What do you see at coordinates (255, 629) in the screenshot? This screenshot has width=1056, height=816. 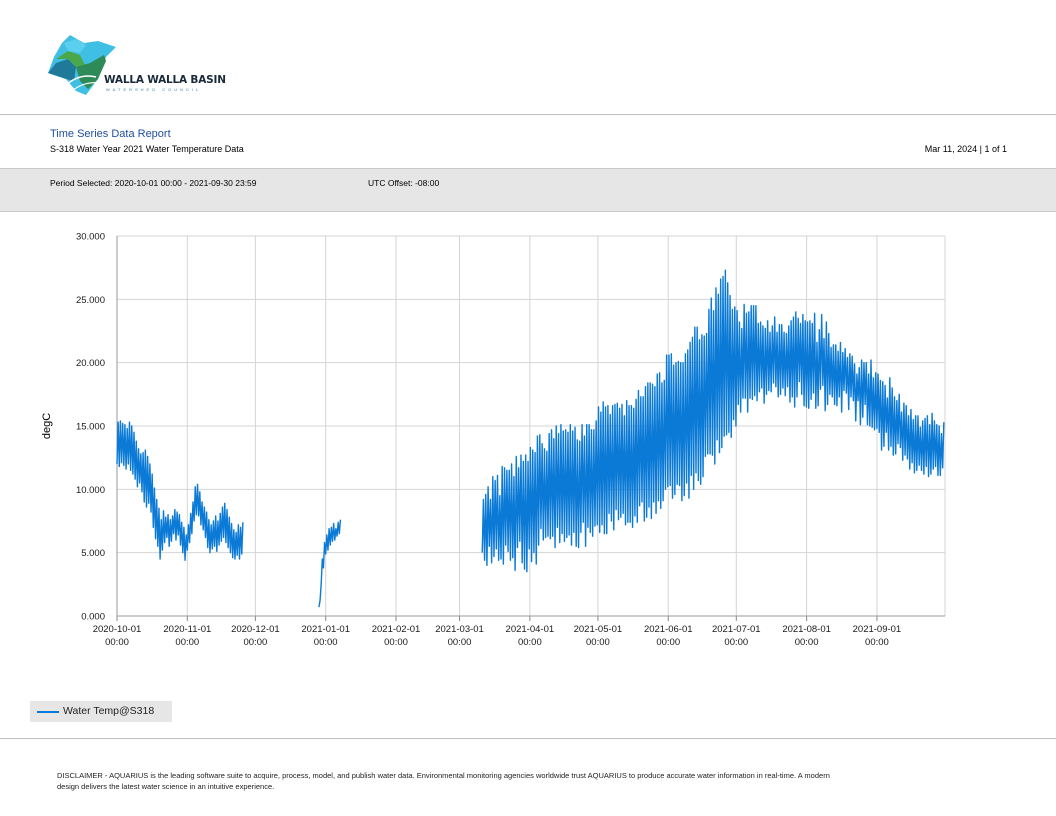 I see `x-tick-label: 2020-12-01` at bounding box center [255, 629].